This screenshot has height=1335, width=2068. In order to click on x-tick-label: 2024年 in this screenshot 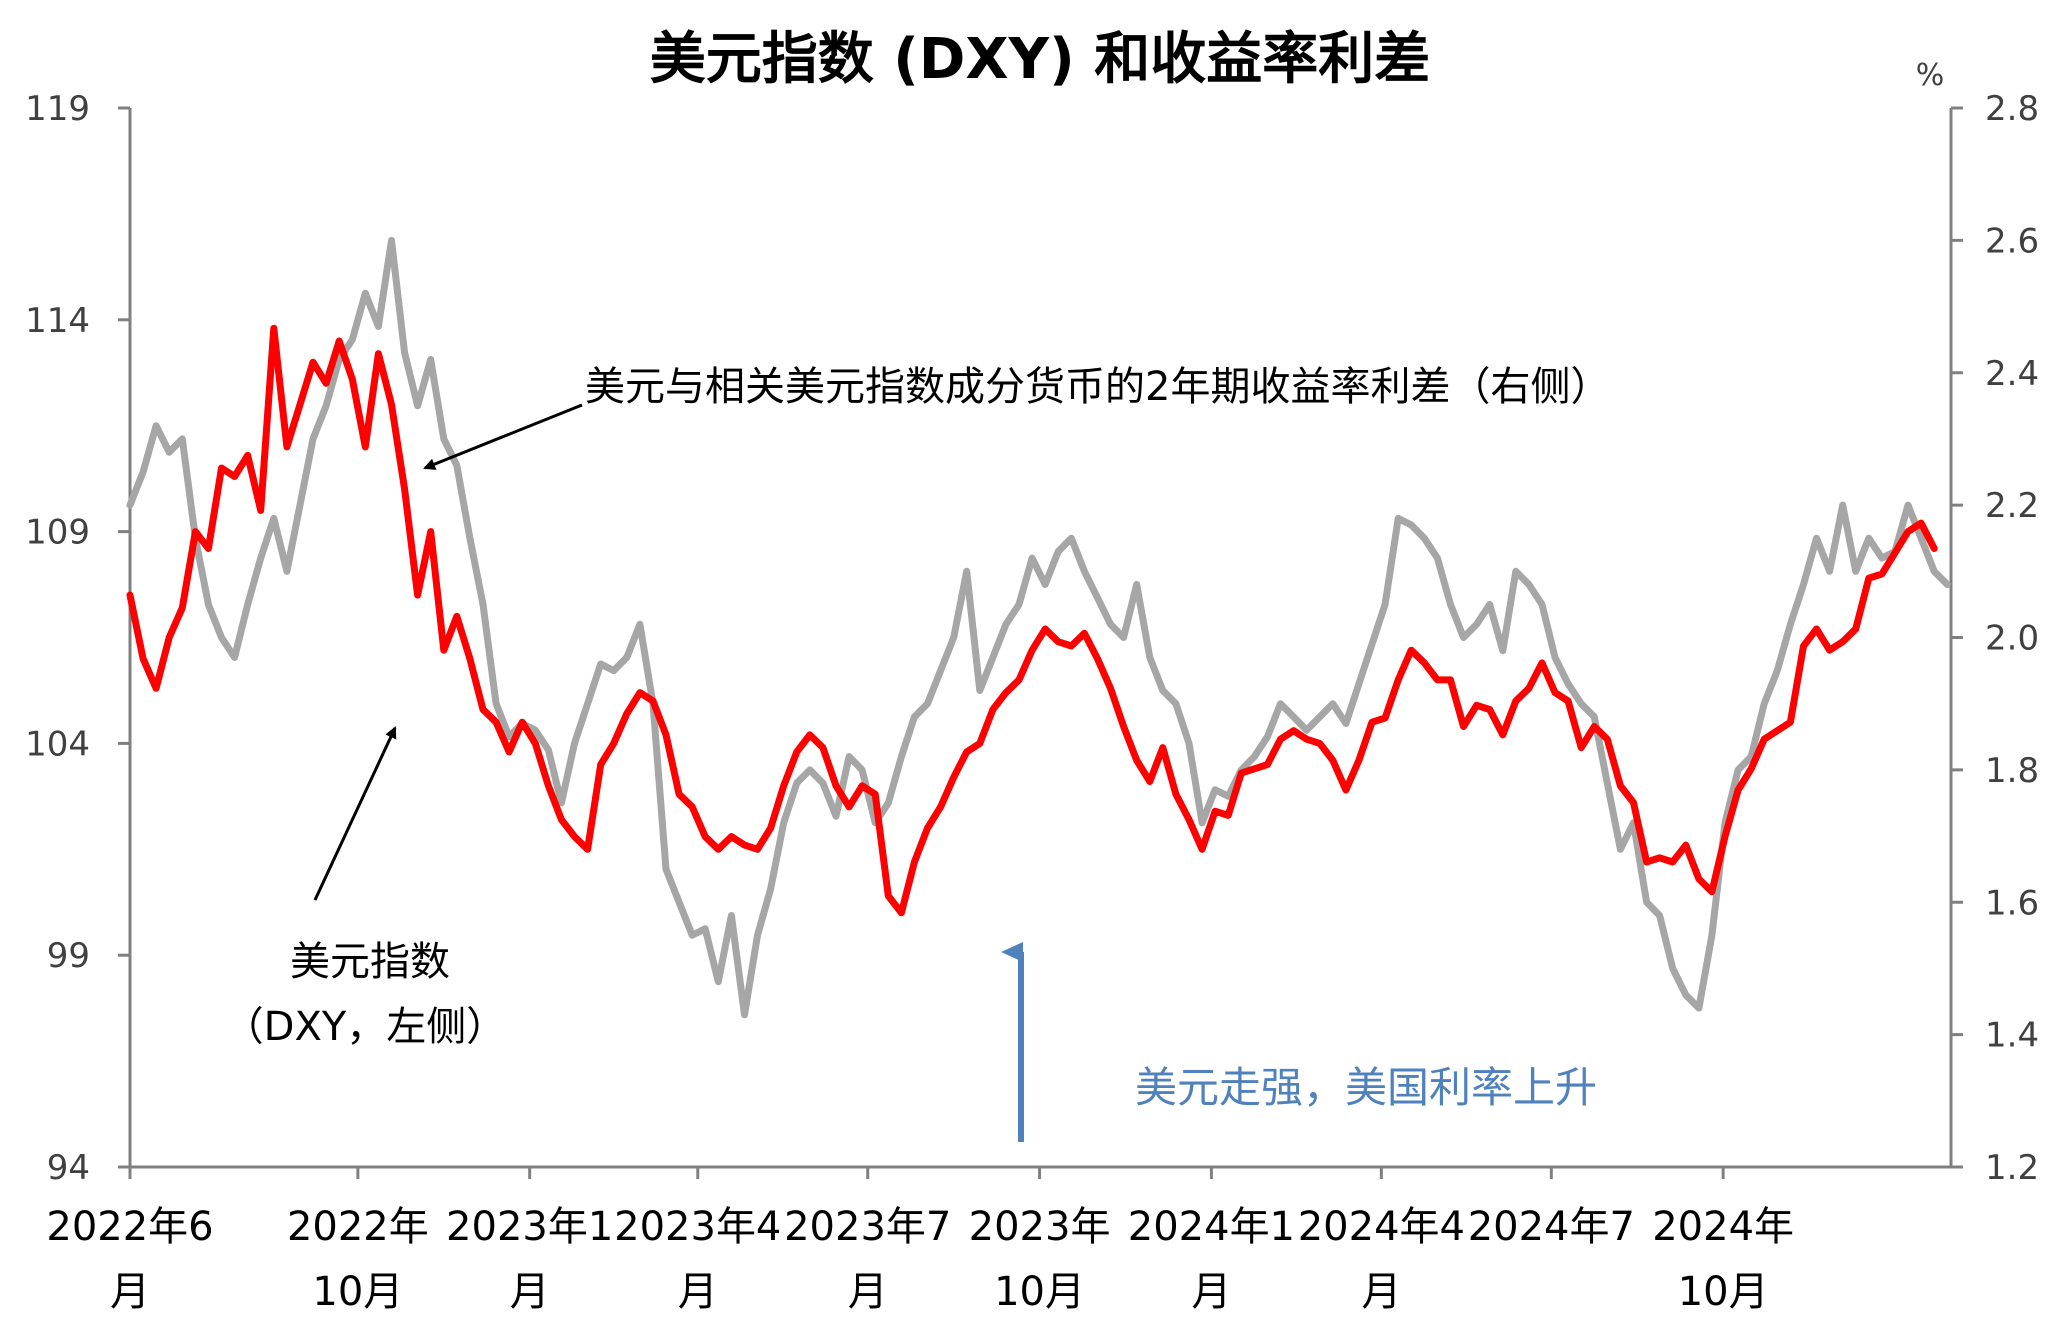, I will do `click(1723, 1227)`.